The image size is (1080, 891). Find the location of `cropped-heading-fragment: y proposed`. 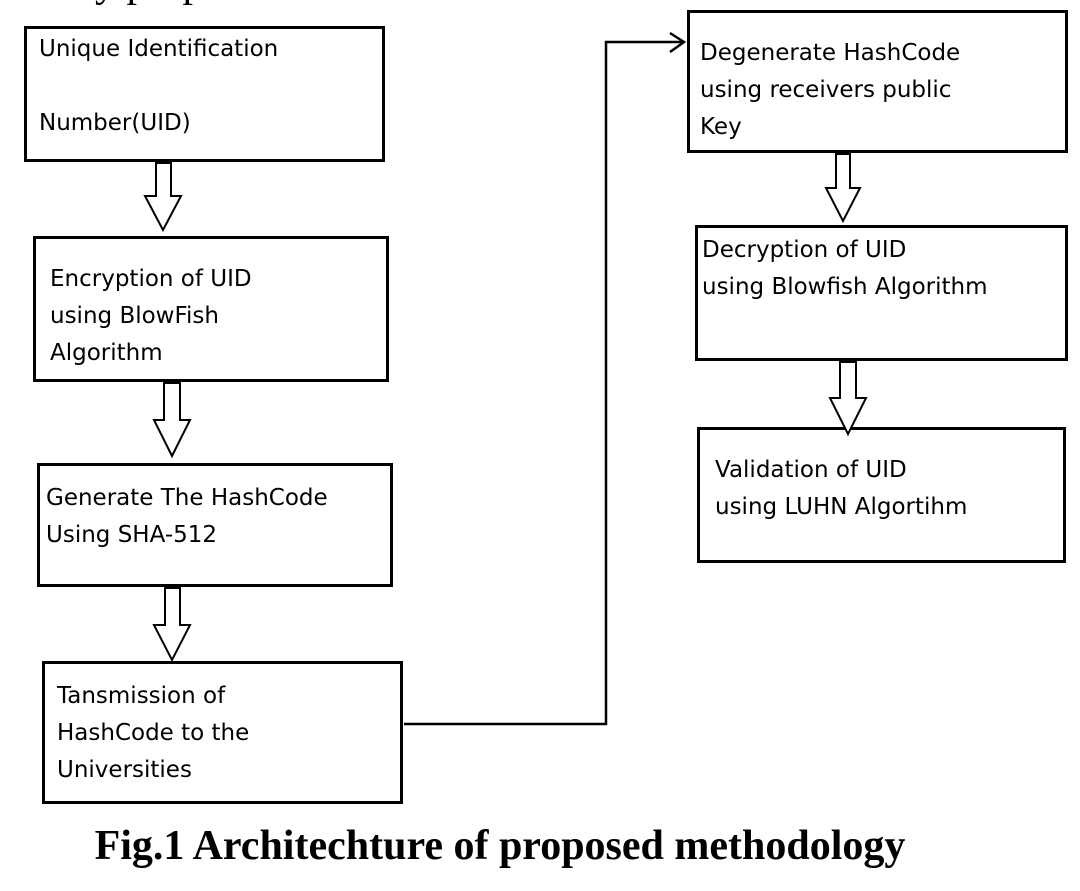

cropped-heading-fragment: y proposed is located at coordinates (540, 5).